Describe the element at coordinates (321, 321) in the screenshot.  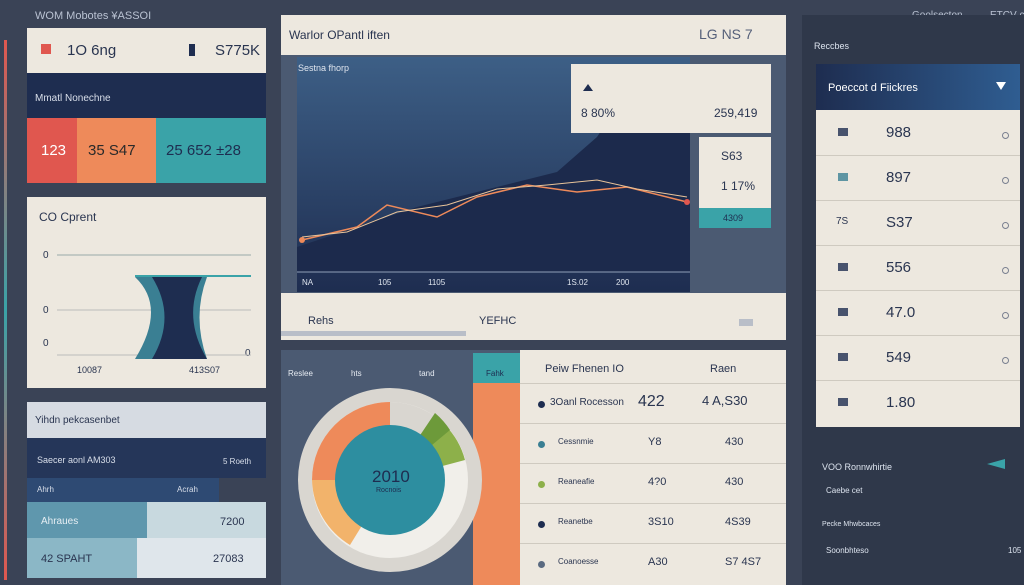
I see `bar-label: Rehs` at that location.